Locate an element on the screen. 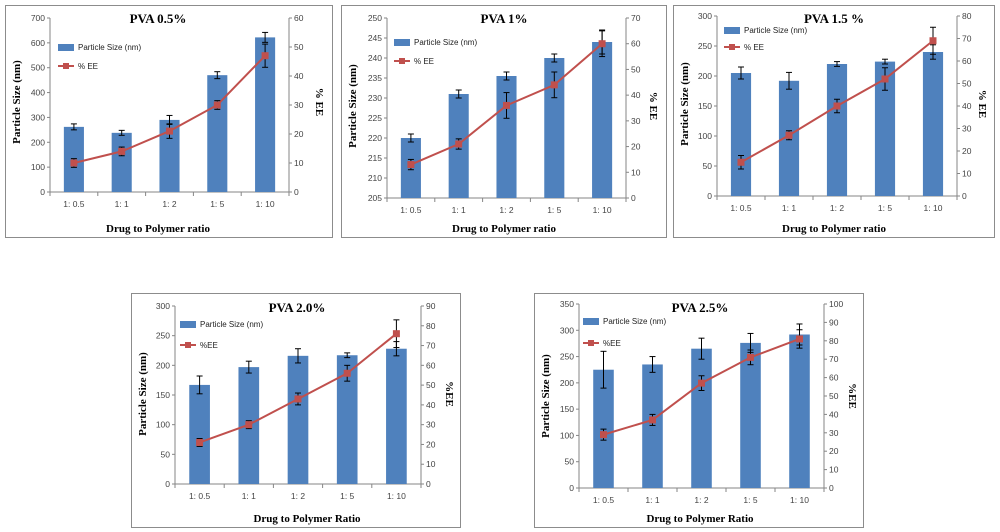 This screenshot has width=1000, height=532. y2-tick-label: 100 is located at coordinates (836, 304).